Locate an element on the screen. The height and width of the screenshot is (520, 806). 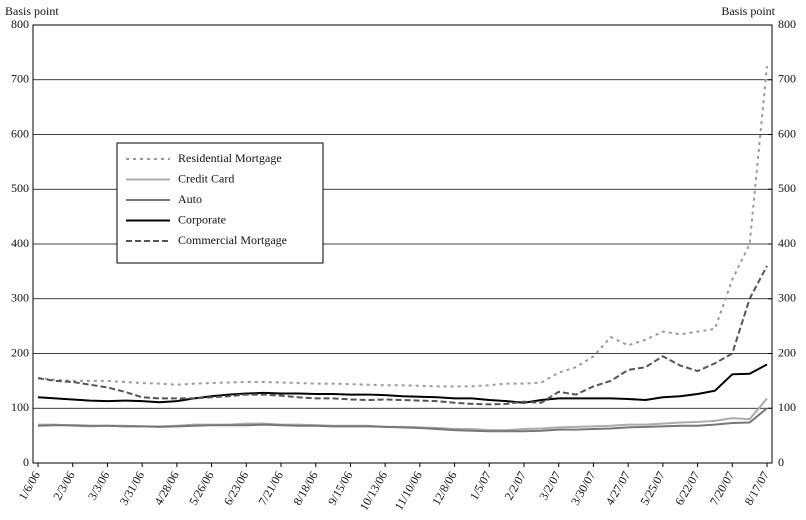
x-tick-label: 4/28/06 is located at coordinates (166, 488).